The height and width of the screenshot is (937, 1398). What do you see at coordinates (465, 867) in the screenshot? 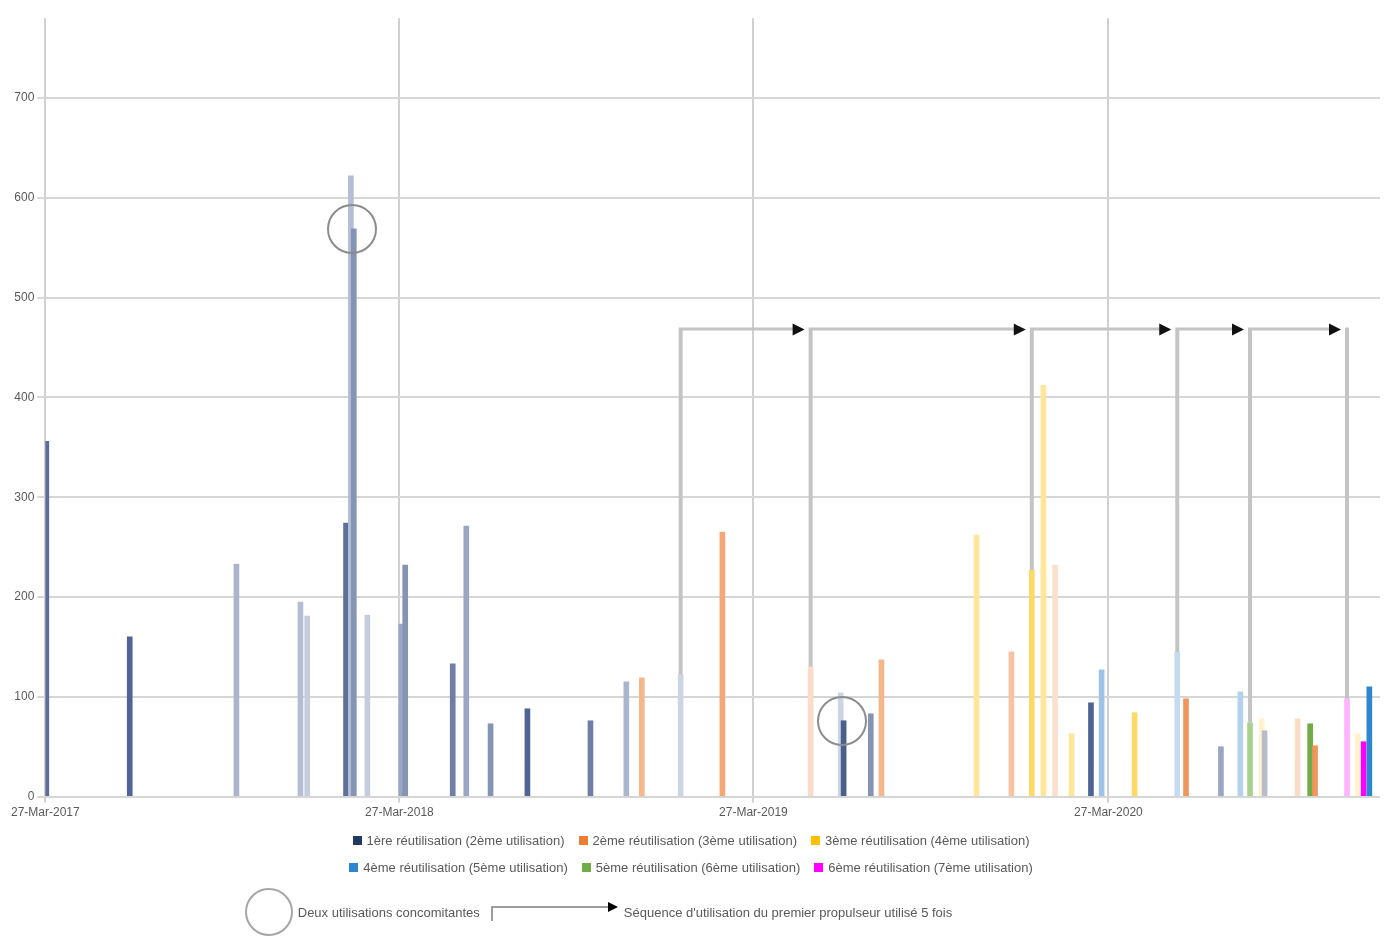
I see `legend-label: 4ème réutilisation (5ème utilisation)` at bounding box center [465, 867].